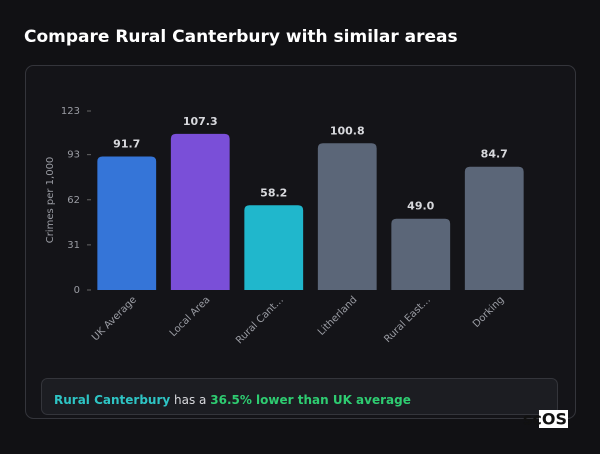 This screenshot has width=600, height=454. What do you see at coordinates (77, 290) in the screenshot?
I see `y-tick-label: 0` at bounding box center [77, 290].